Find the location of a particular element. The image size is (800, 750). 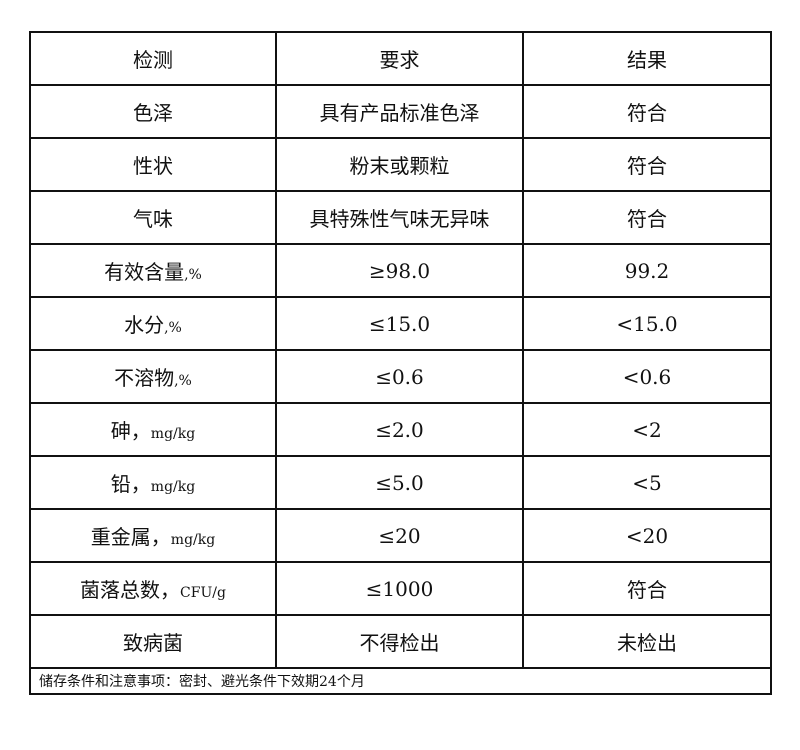

item-name: 有效含量 is located at coordinates (144, 272).